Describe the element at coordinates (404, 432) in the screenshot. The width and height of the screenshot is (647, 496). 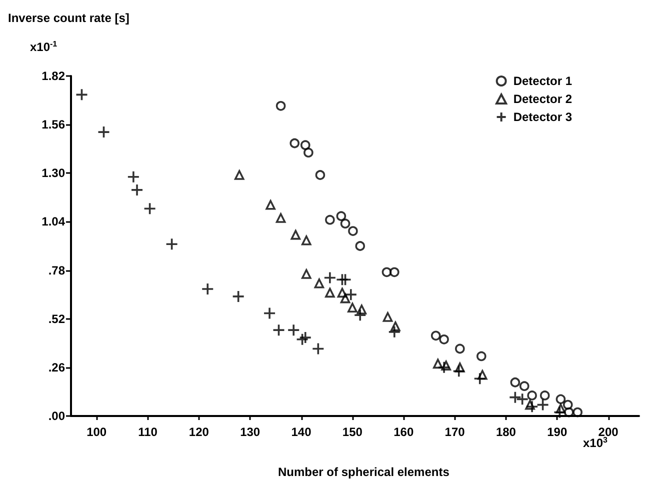
I see `x-tick-label: 160` at that location.